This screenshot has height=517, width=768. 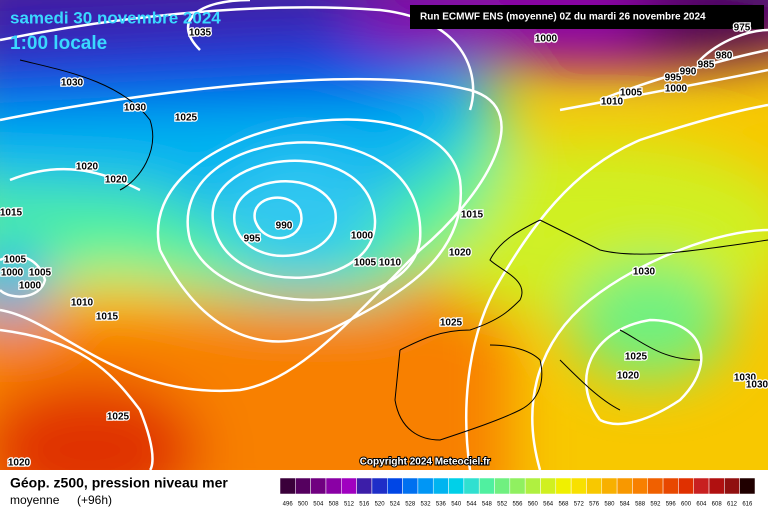 What do you see at coordinates (472, 505) in the screenshot?
I see `scale-label: 544` at bounding box center [472, 505].